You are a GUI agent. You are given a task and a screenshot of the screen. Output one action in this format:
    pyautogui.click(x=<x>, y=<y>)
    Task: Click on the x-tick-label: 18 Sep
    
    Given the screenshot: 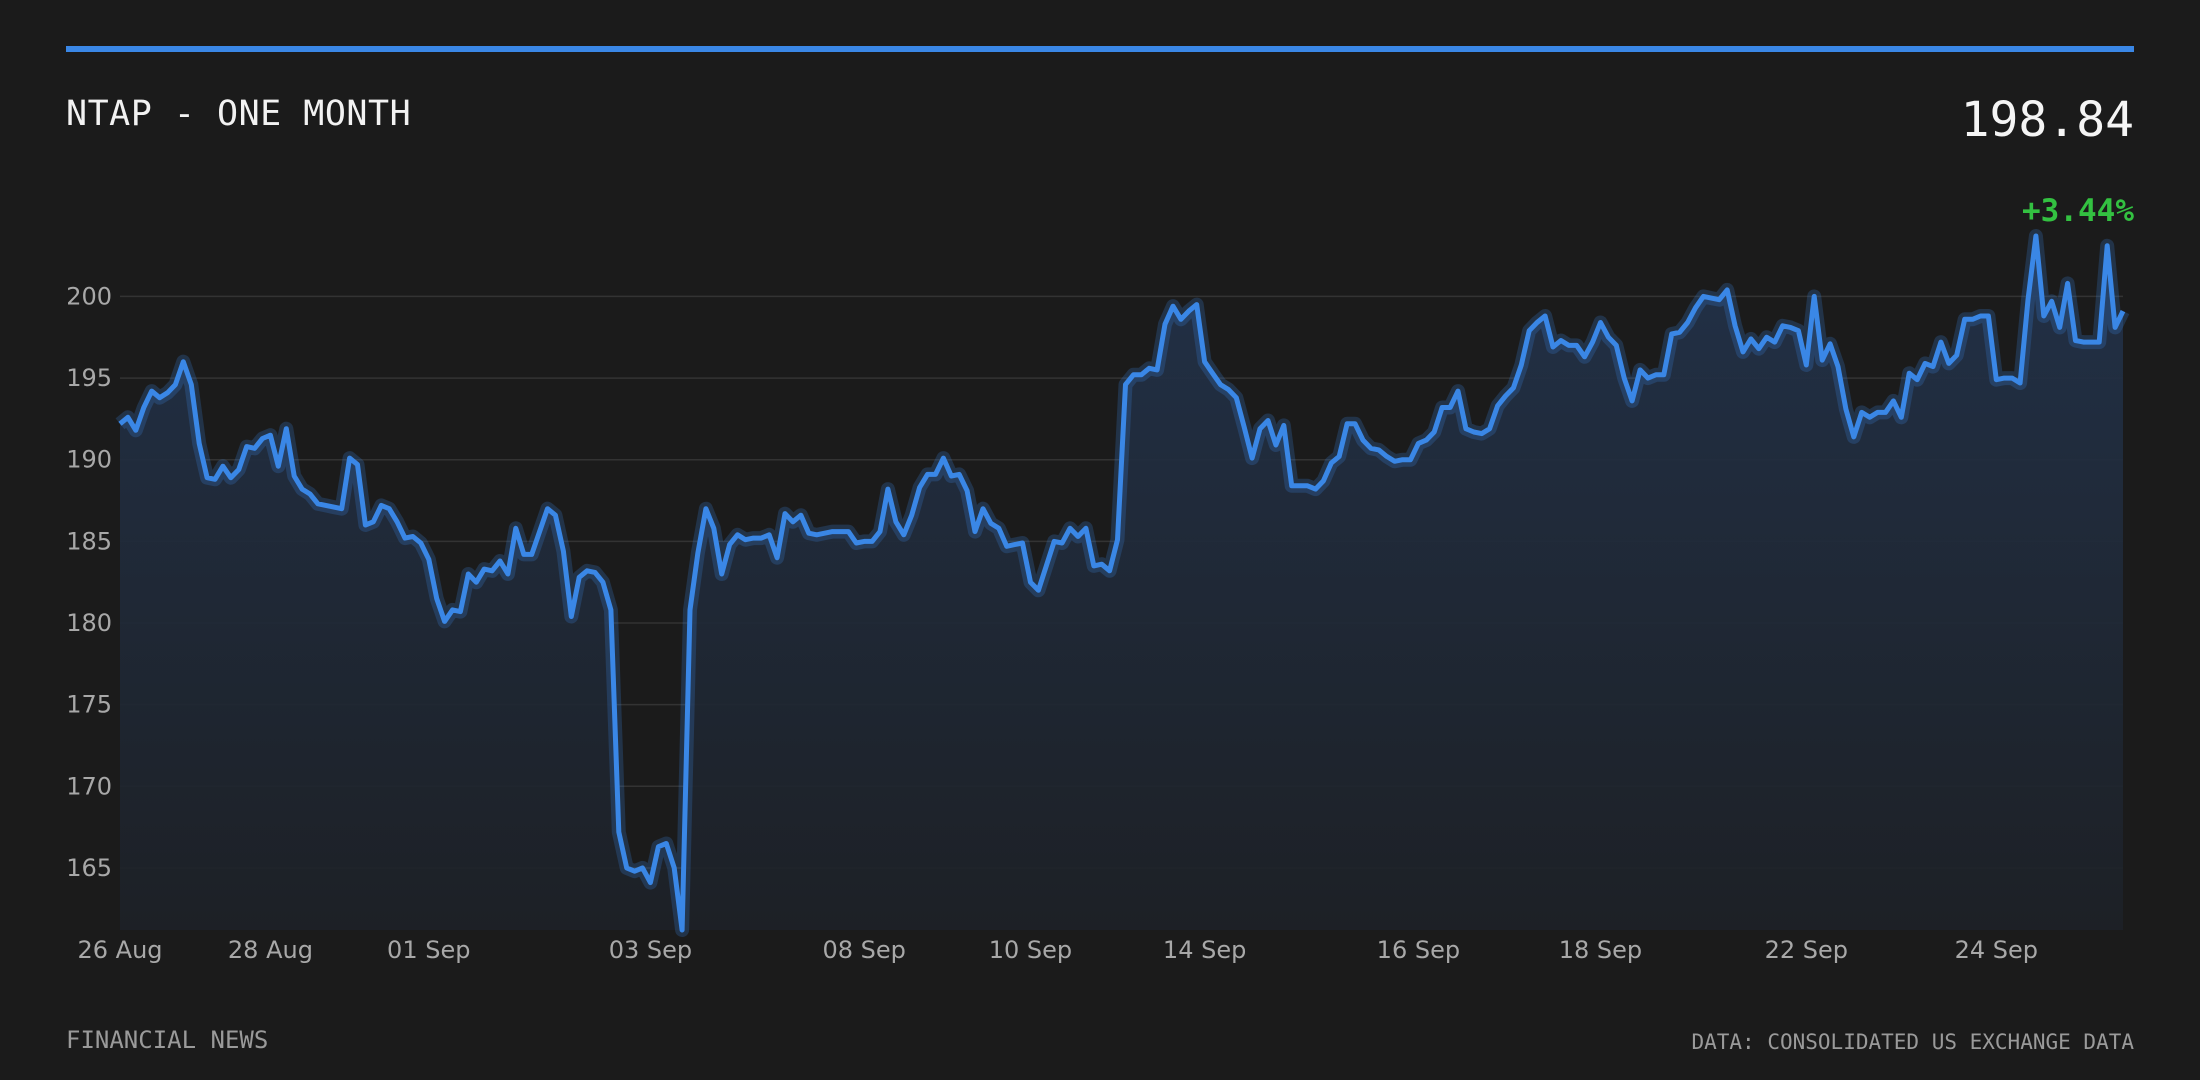 What is the action you would take?
    pyautogui.click(x=1600, y=950)
    